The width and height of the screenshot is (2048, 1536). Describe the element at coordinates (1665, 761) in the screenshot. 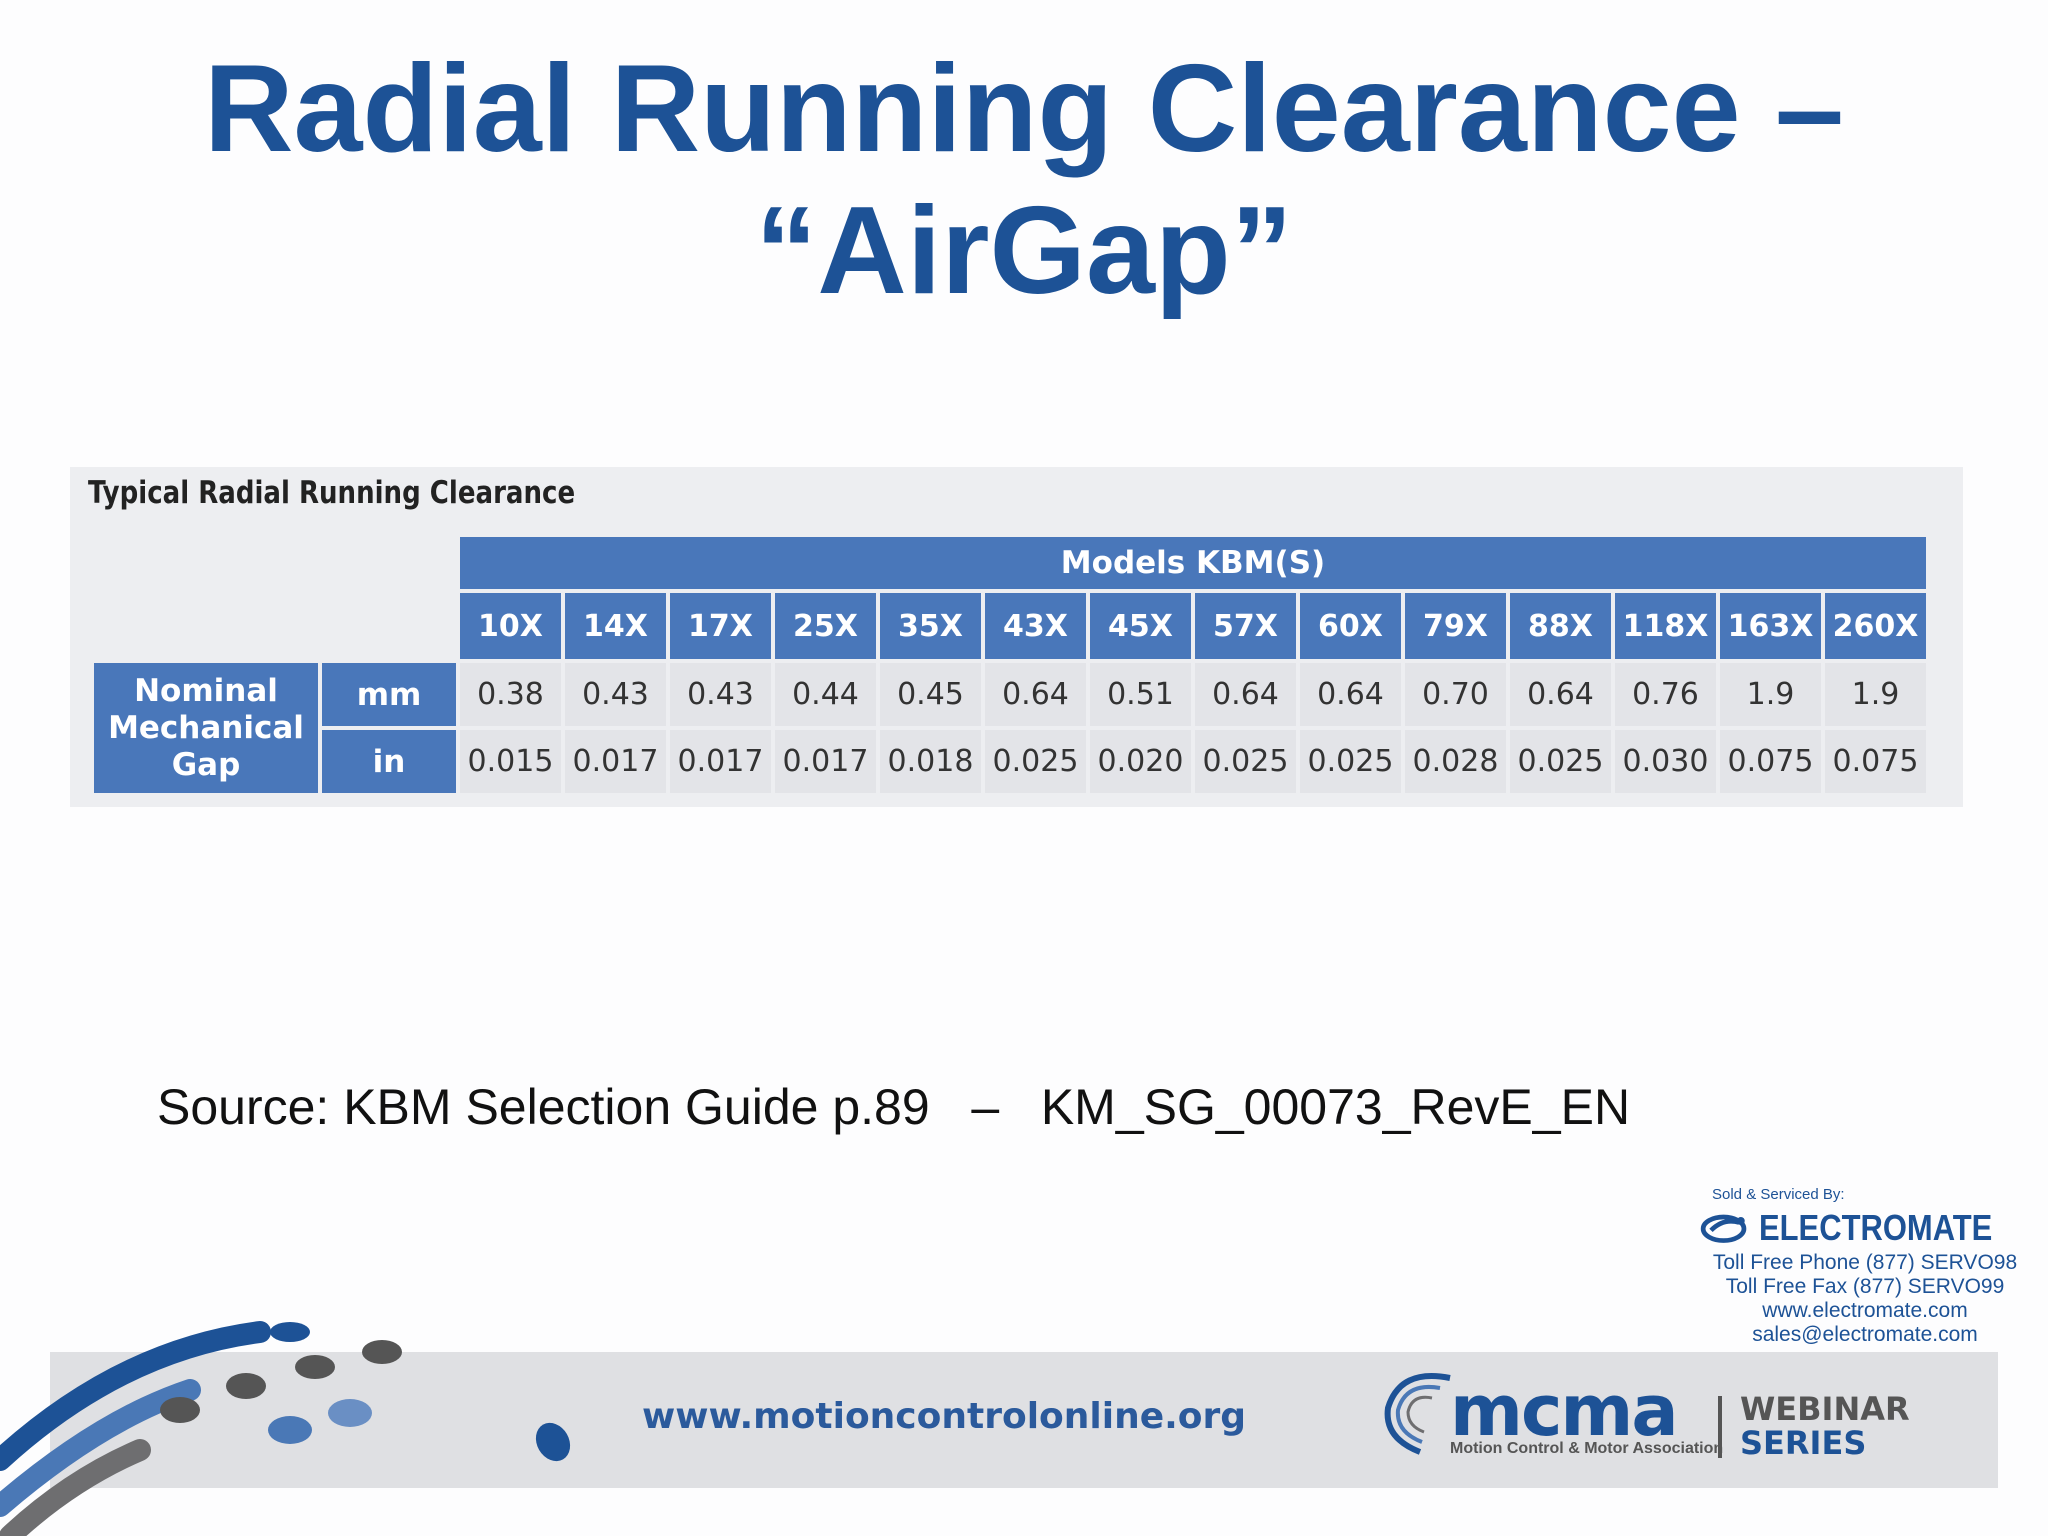

I see `table-cell: 0.030` at that location.